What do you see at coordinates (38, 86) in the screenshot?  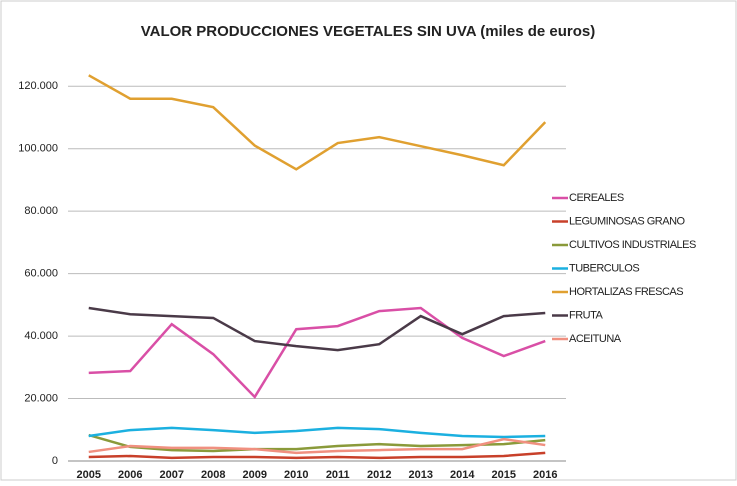 I see `y-tick-label: 120.000` at bounding box center [38, 86].